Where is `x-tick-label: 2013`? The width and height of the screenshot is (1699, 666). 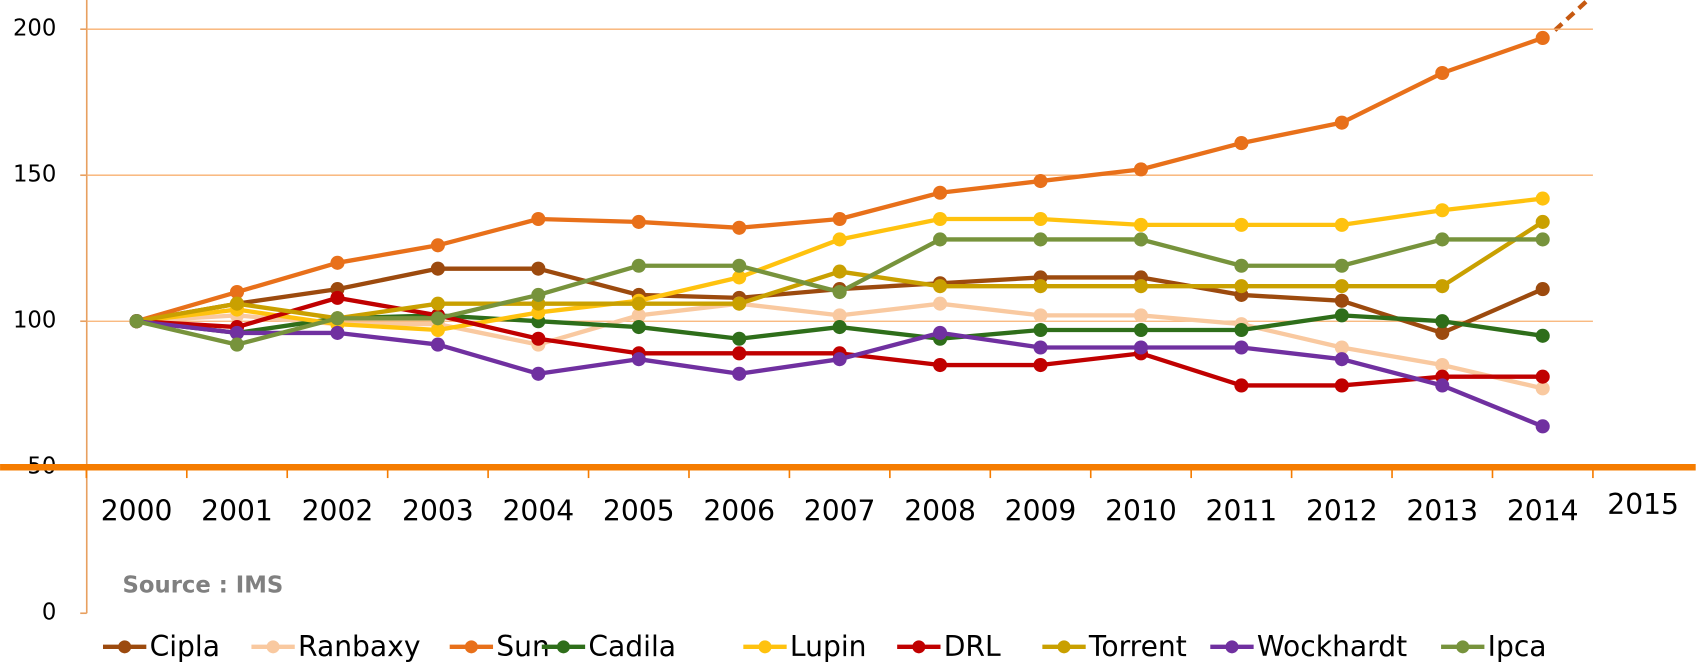
x-tick-label: 2013 is located at coordinates (1442, 511).